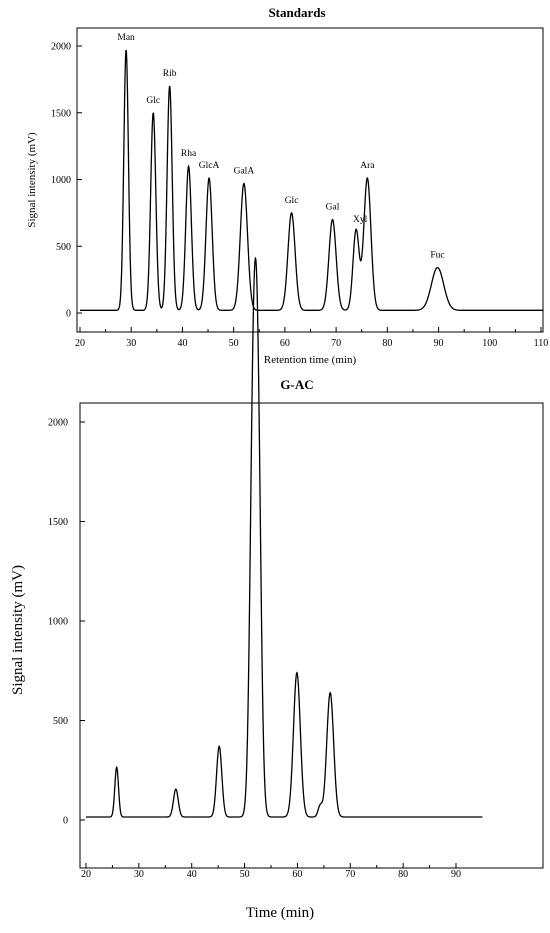 The image size is (550, 933). I want to click on peak-label-ara: Ara, so click(367, 166).